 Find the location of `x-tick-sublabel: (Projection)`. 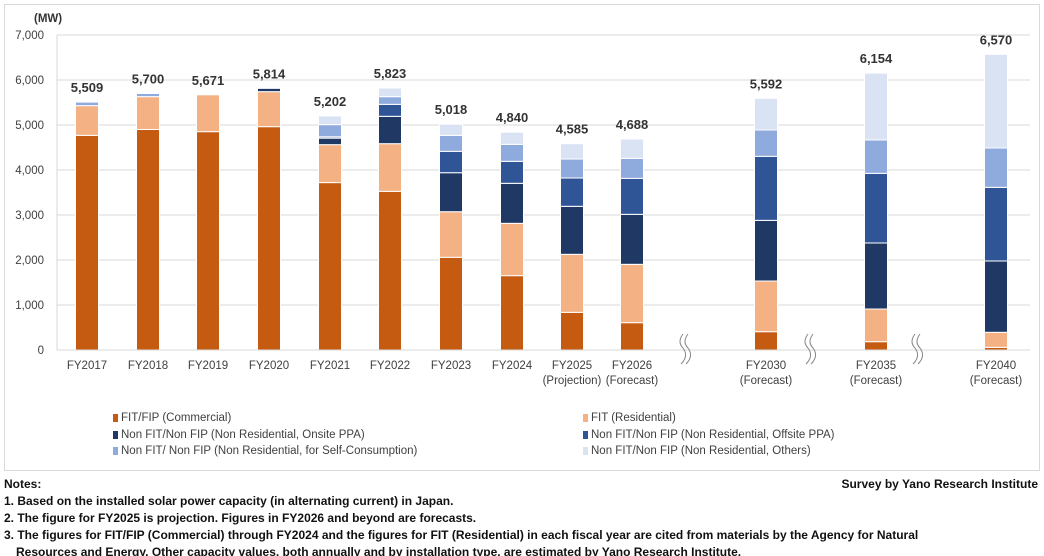

x-tick-sublabel: (Projection) is located at coordinates (572, 381).